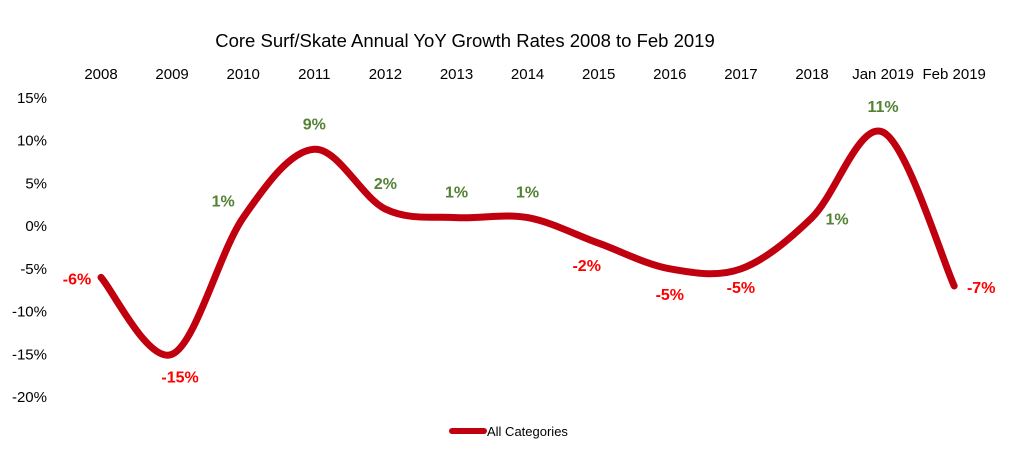 The image size is (1024, 460). Describe the element at coordinates (385, 184) in the screenshot. I see `data-label: 2%` at that location.